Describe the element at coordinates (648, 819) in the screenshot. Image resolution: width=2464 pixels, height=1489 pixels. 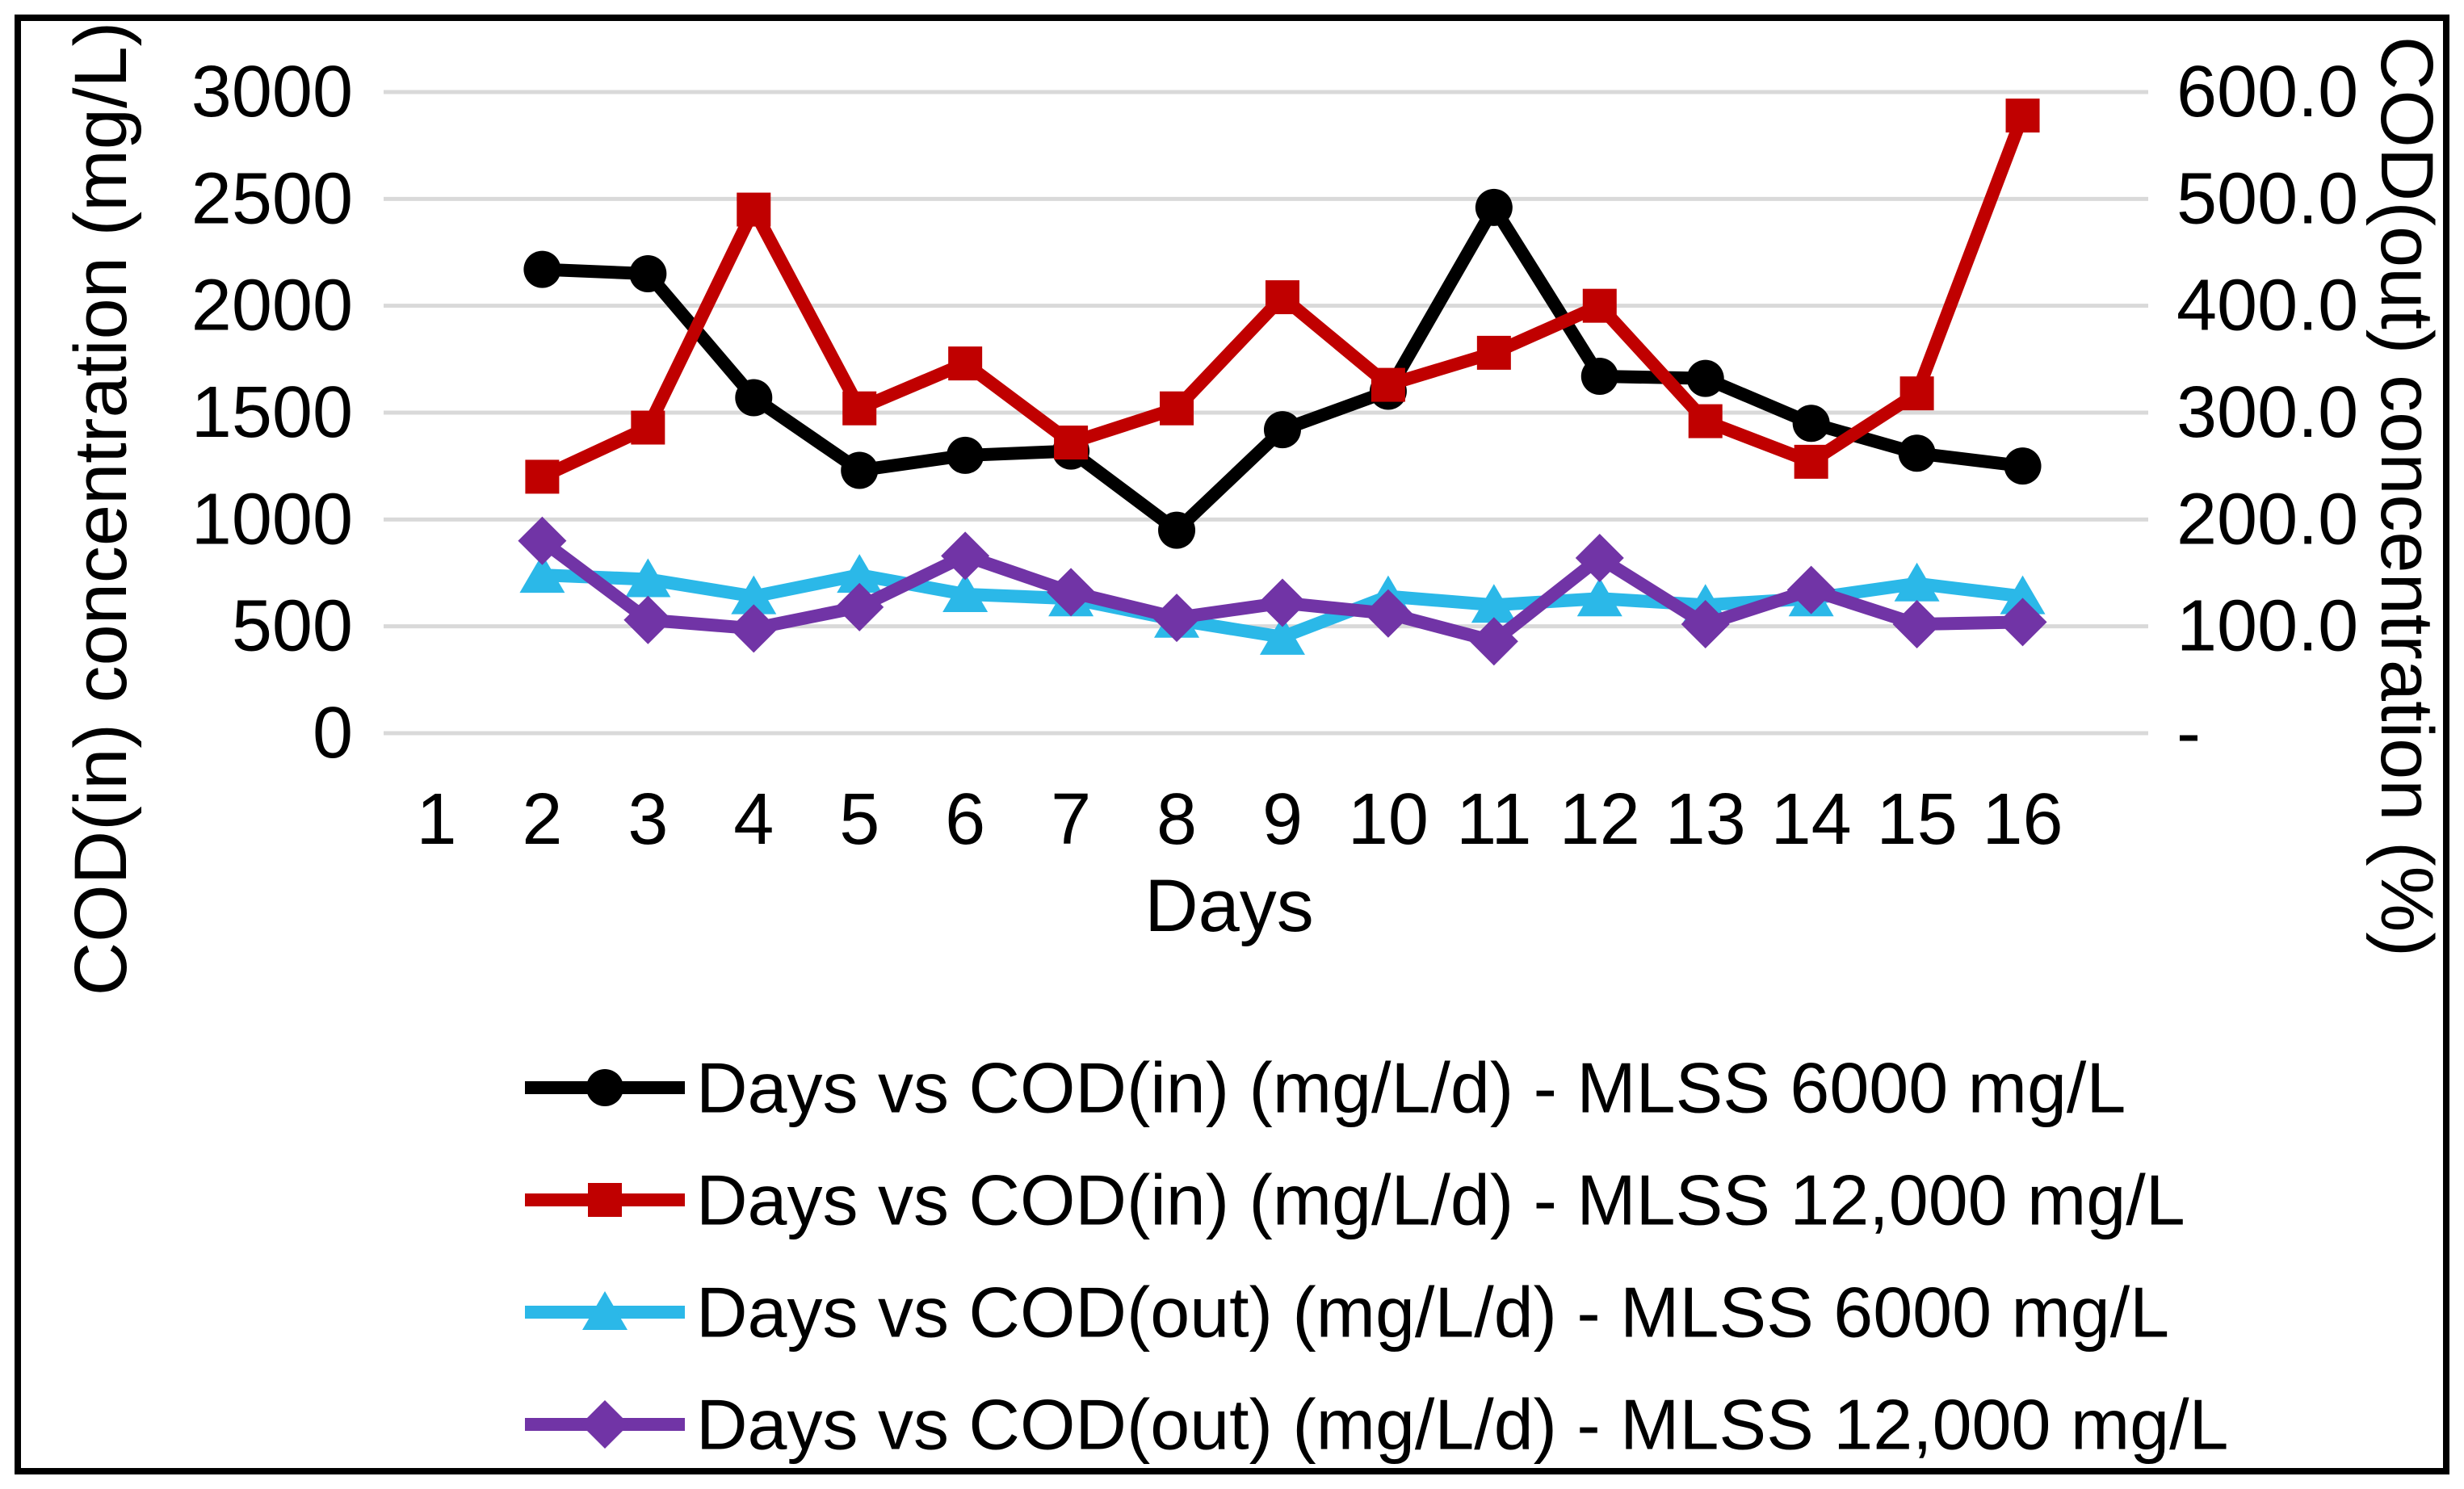
I see `x-axis-tick-label: 3` at that location.